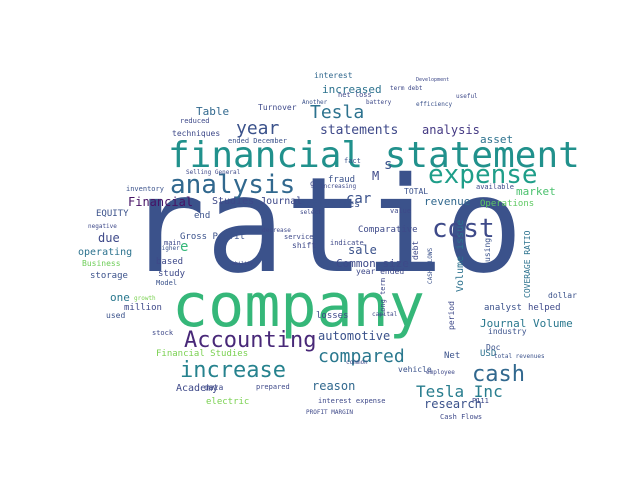 The height and width of the screenshot is (480, 640). Describe the element at coordinates (257, 201) in the screenshot. I see `cloud-word: Studies Journal` at that location.